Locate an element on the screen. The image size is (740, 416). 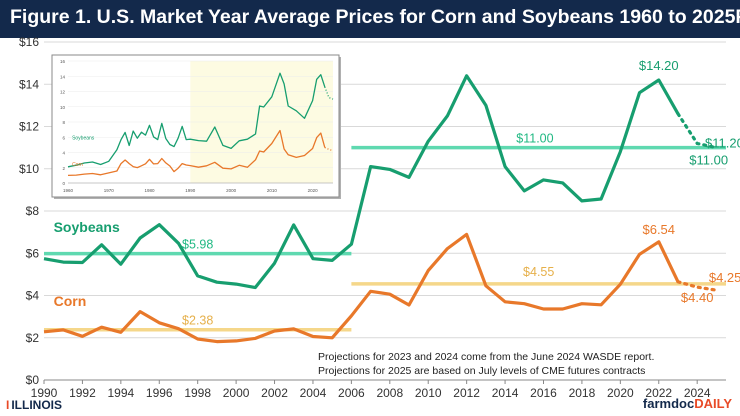
inset-x-tick-label: 2000 is located at coordinates (231, 190).